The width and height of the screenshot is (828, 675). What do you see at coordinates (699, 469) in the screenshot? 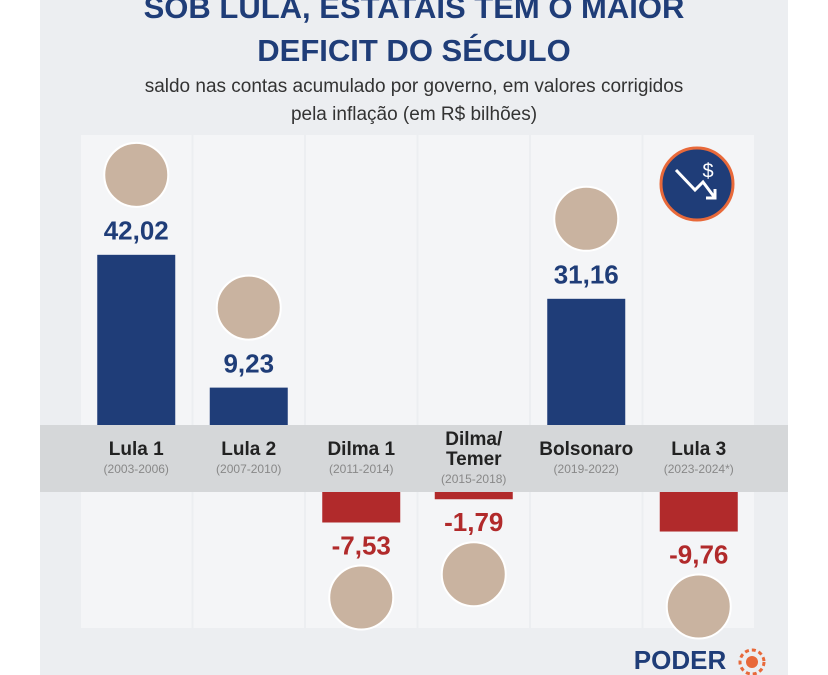
I see `period-label: (2023-2024*)` at bounding box center [699, 469].